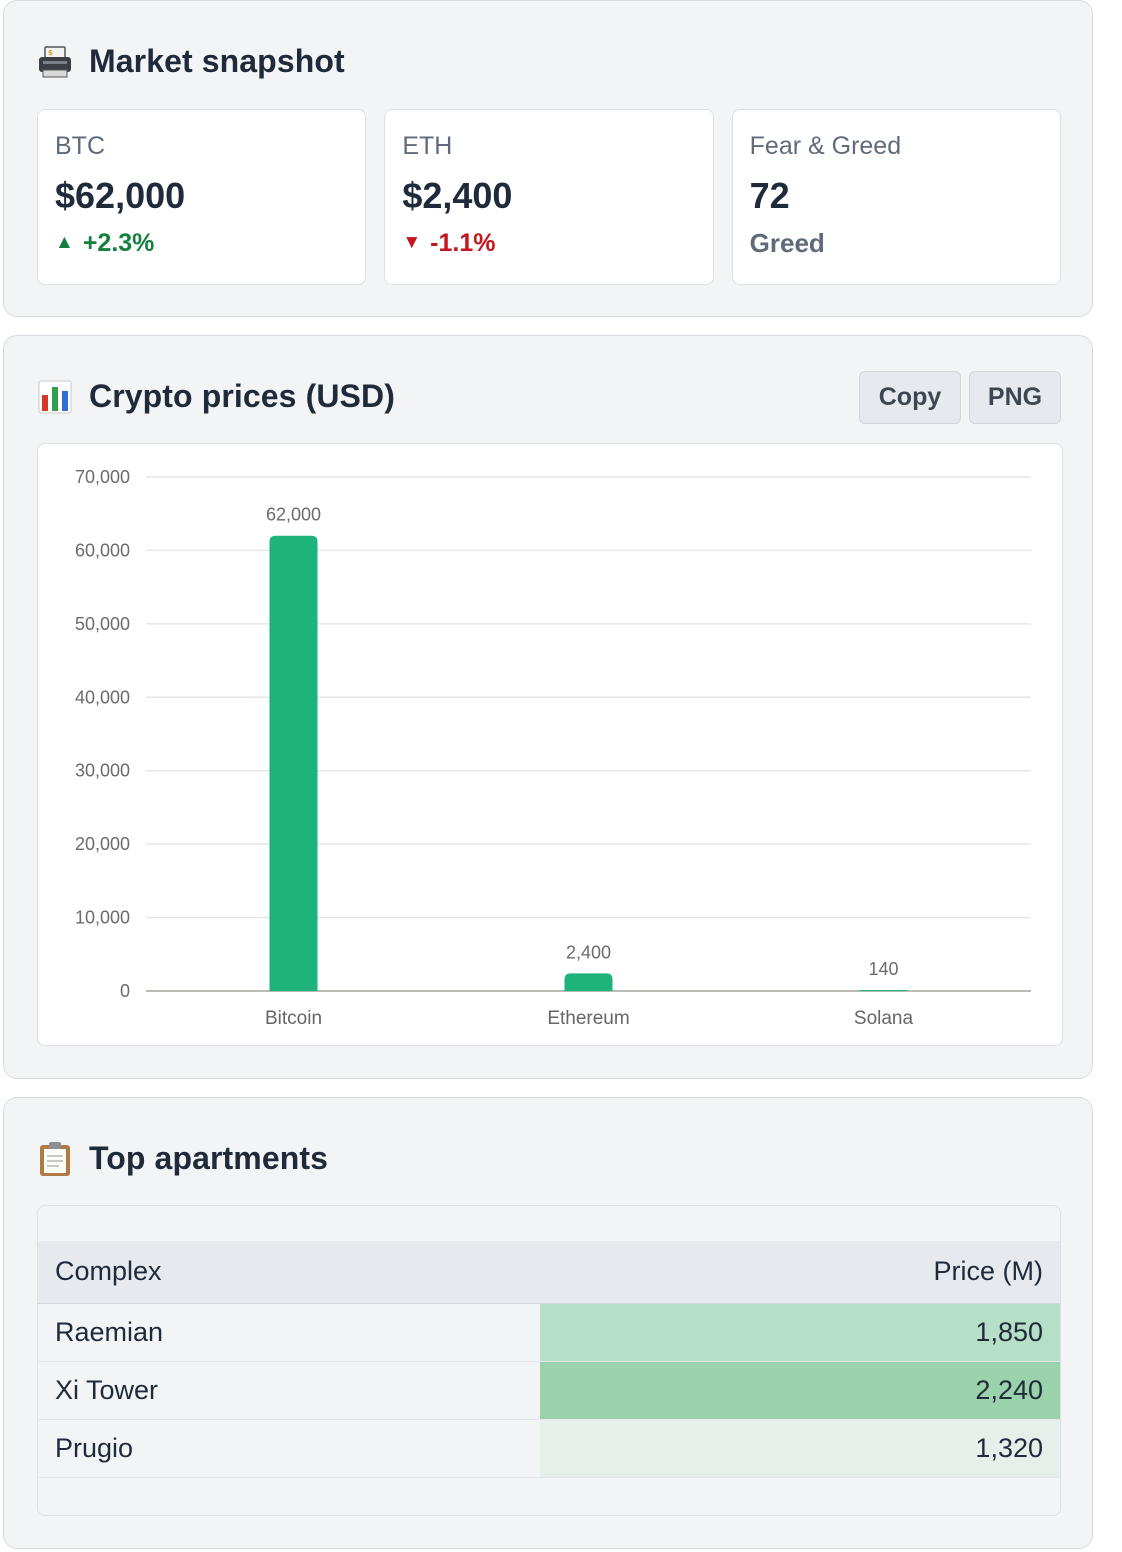 The image size is (1122, 1552). I want to click on table-row: Raemian 1,850, so click(549, 1332).